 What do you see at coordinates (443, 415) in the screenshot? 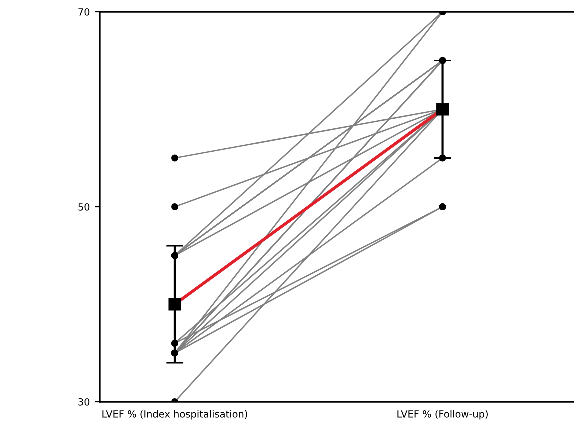
I see `x-tick-label: LVEF % (Follow-up)` at bounding box center [443, 415].